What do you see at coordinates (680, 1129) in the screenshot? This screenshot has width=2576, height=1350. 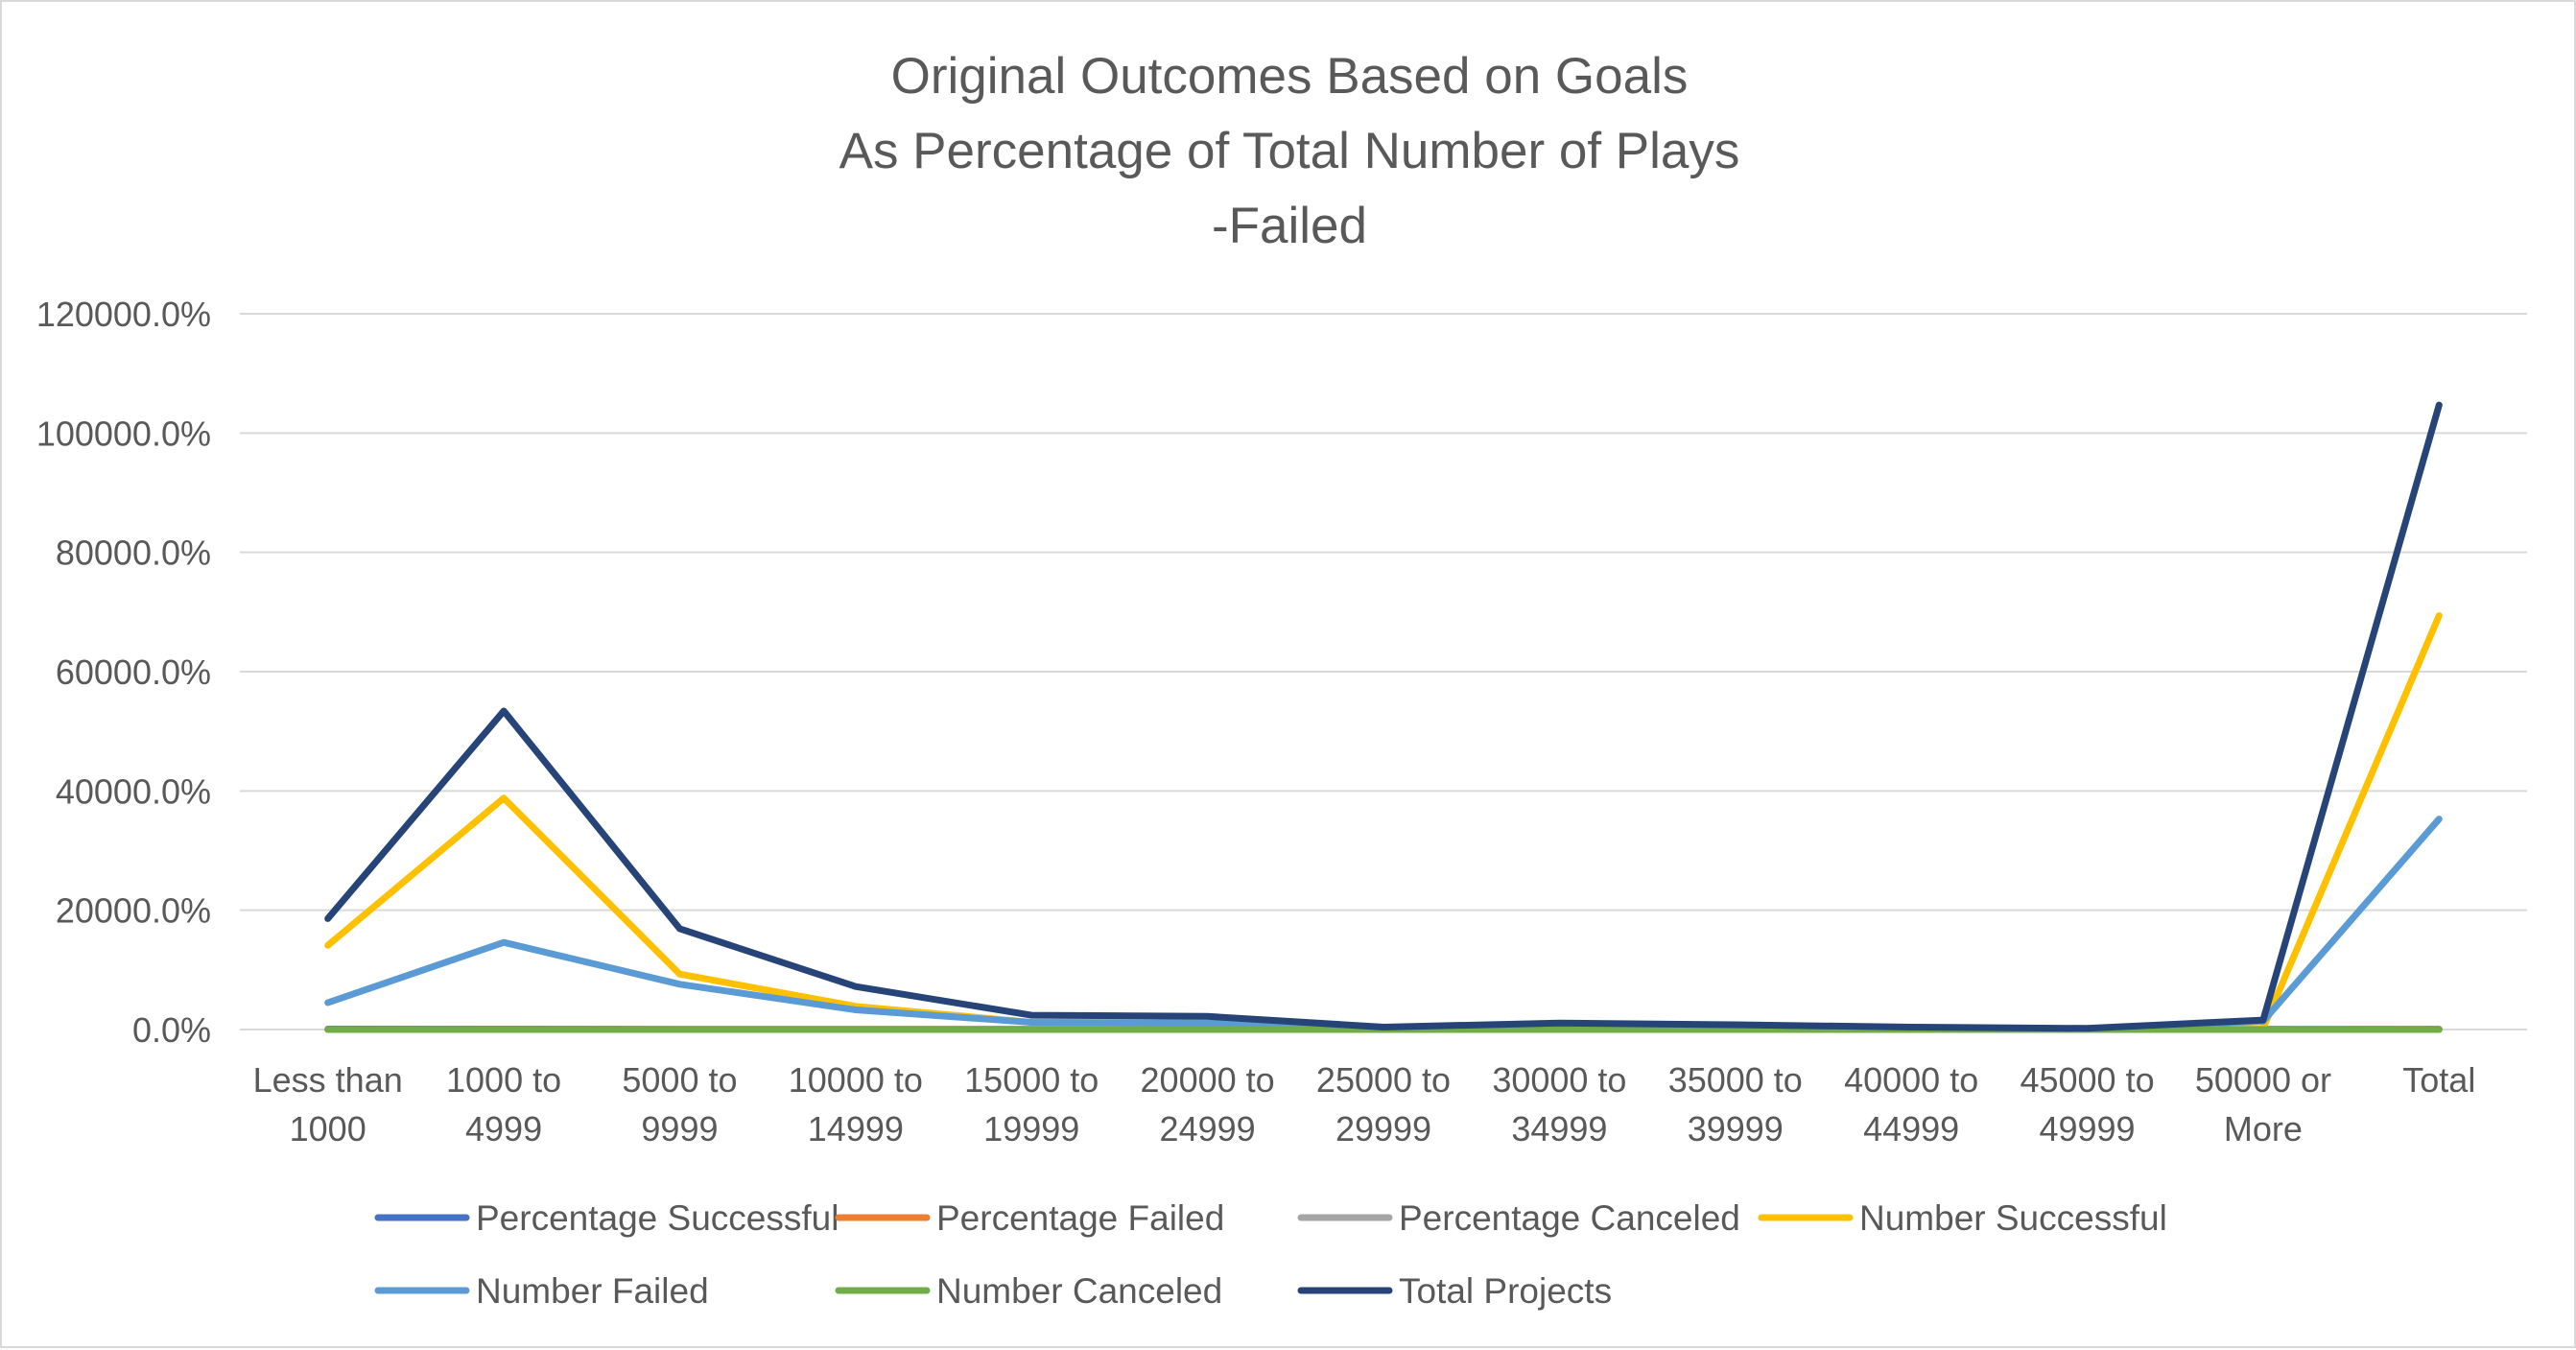 I see `x-tick-label: 9999` at bounding box center [680, 1129].